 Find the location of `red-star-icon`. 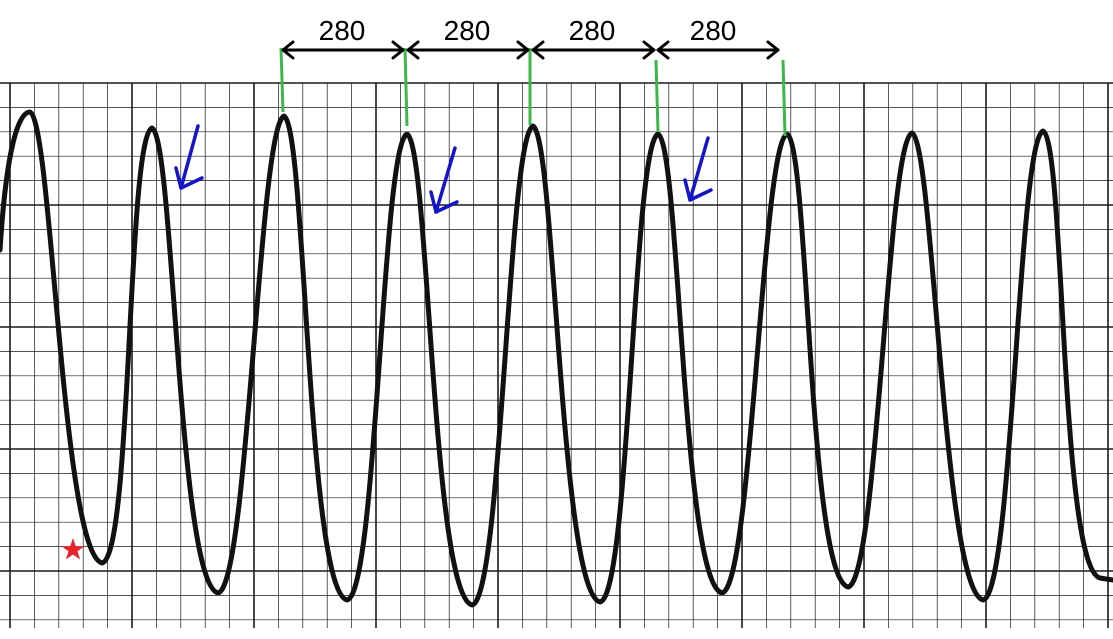

red-star-icon is located at coordinates (73, 549).